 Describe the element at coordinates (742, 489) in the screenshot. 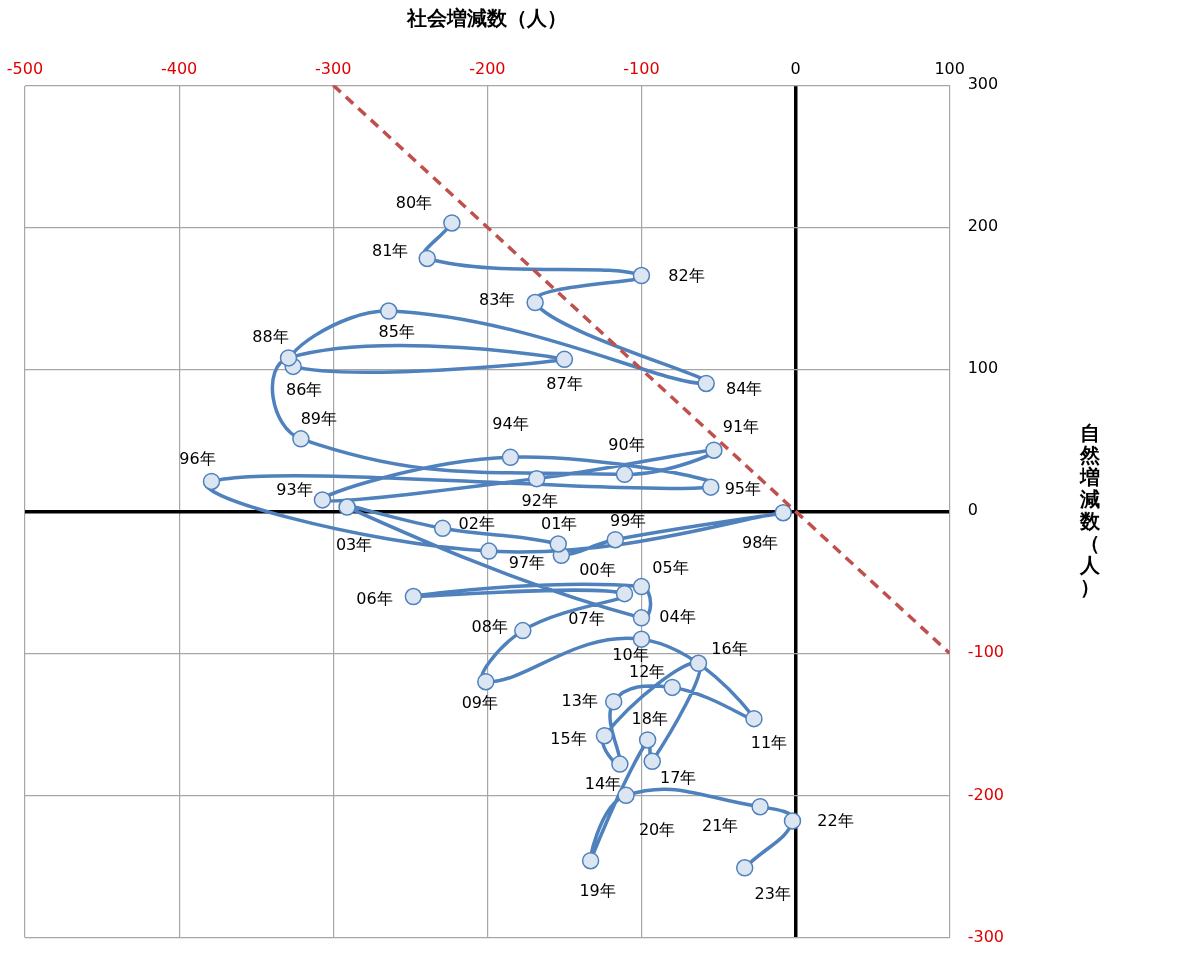

I see `annotation: 95年` at that location.